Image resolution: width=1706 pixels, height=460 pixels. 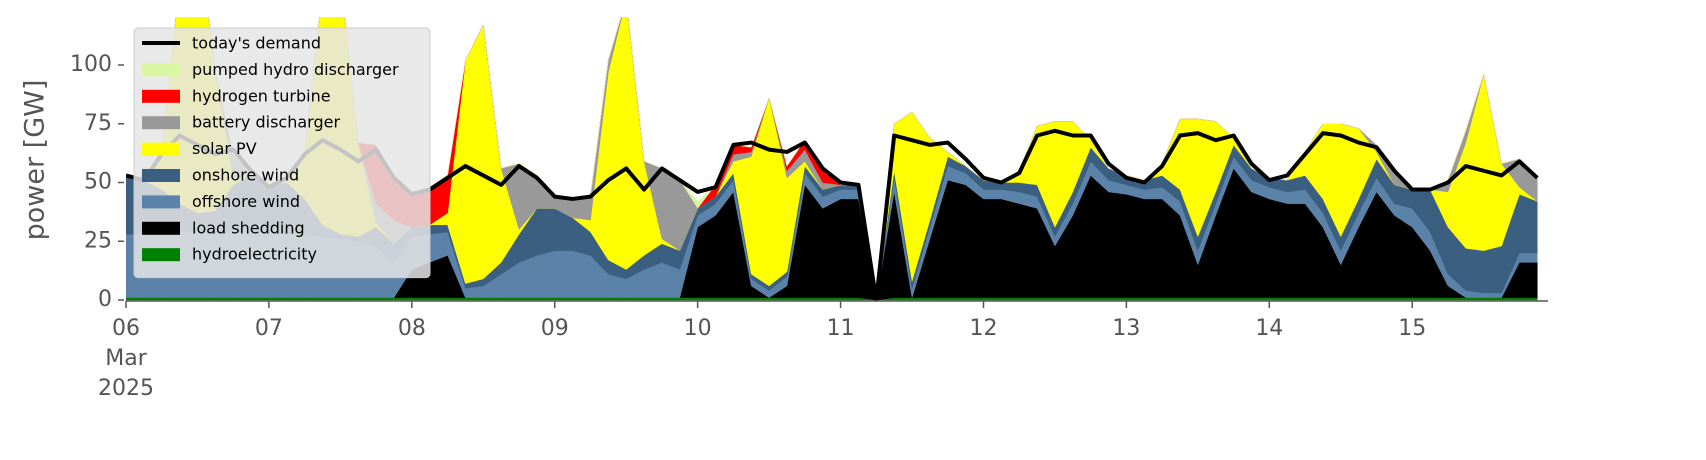 What do you see at coordinates (126, 328) in the screenshot?
I see `x-tick-label-line: 06` at bounding box center [126, 328].